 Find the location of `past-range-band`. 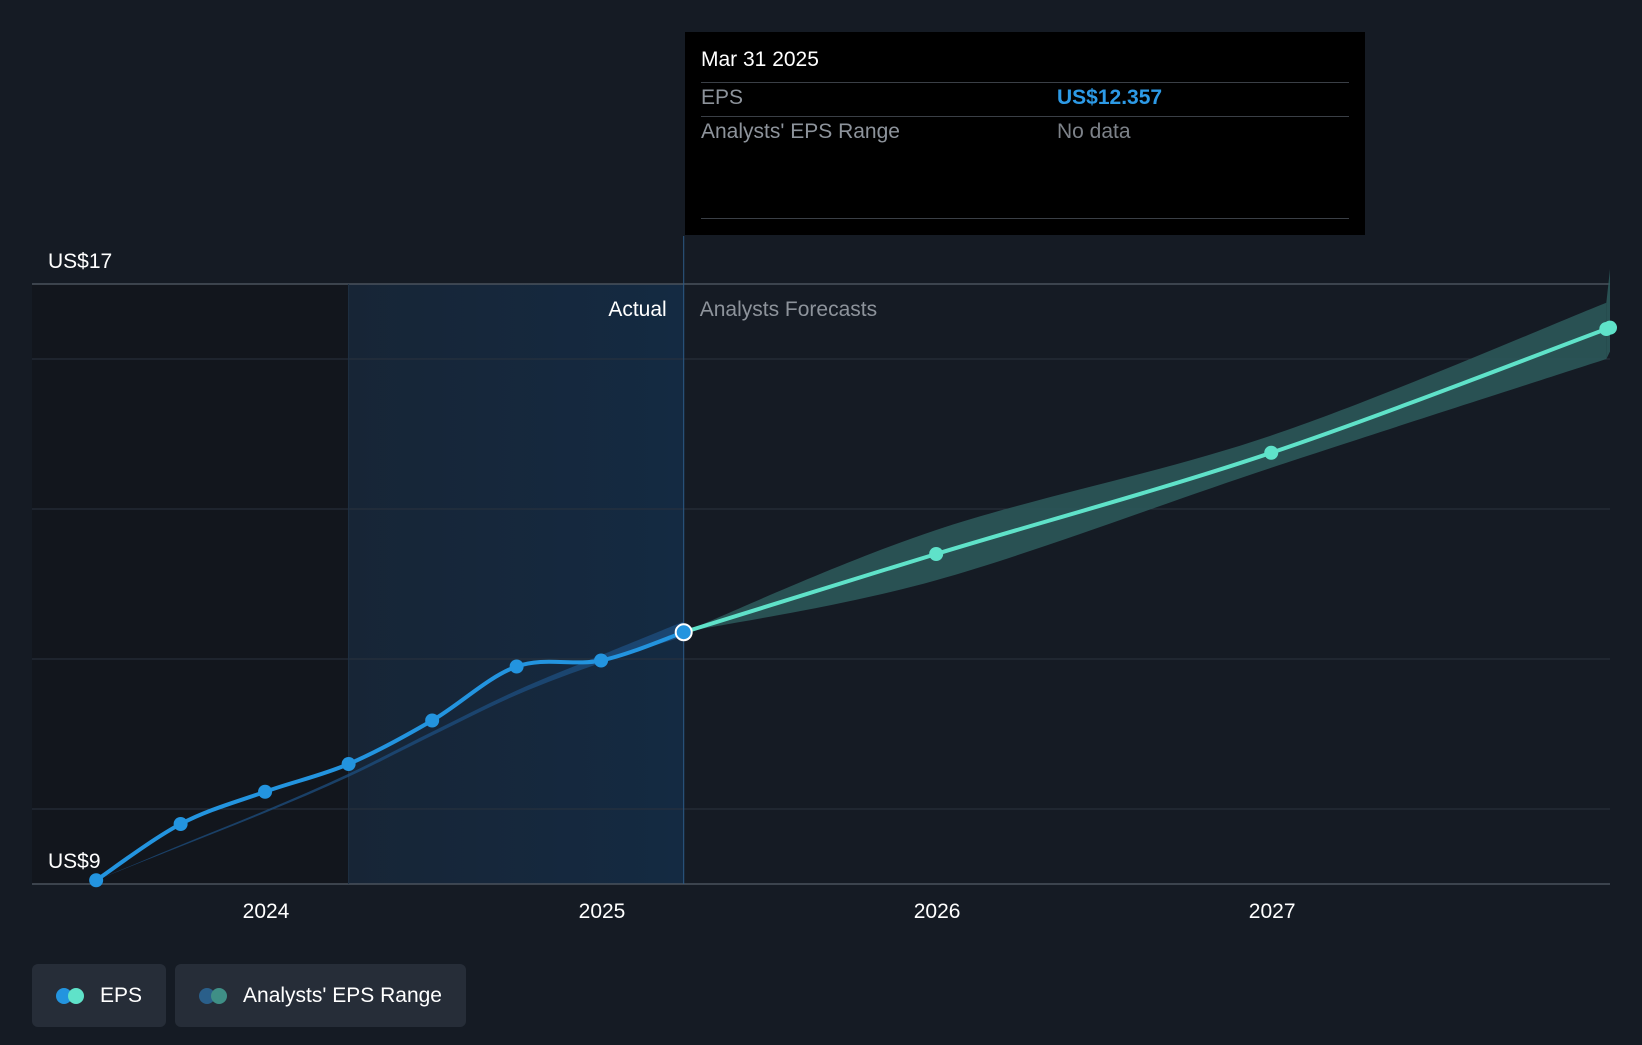

past-range-band is located at coordinates (390, 751).